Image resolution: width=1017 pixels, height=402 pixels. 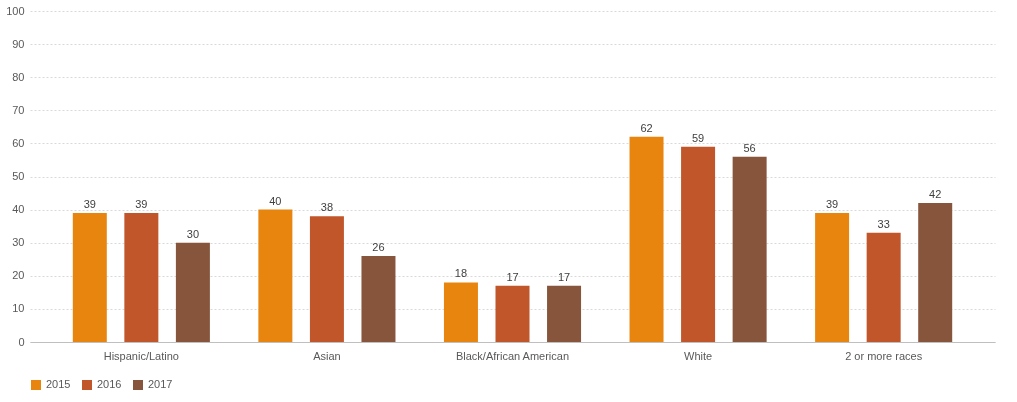 I want to click on y-tick-label: 60, so click(x=18, y=142).